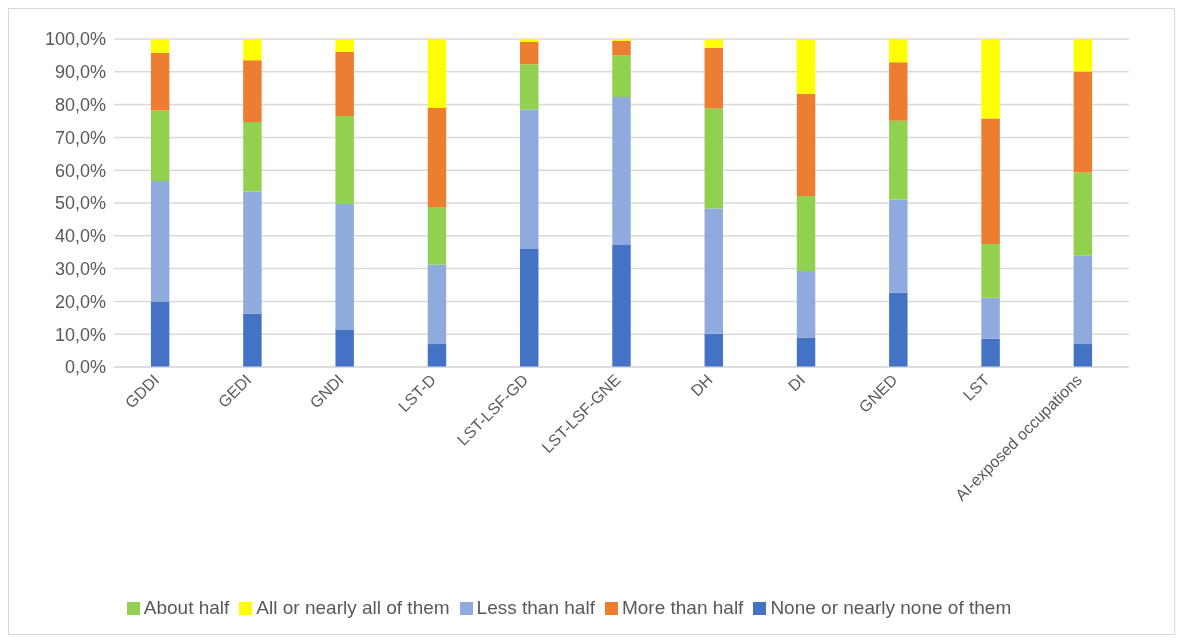 This screenshot has height=641, width=1185. I want to click on y-tick-label: 90,0%, so click(80, 72).